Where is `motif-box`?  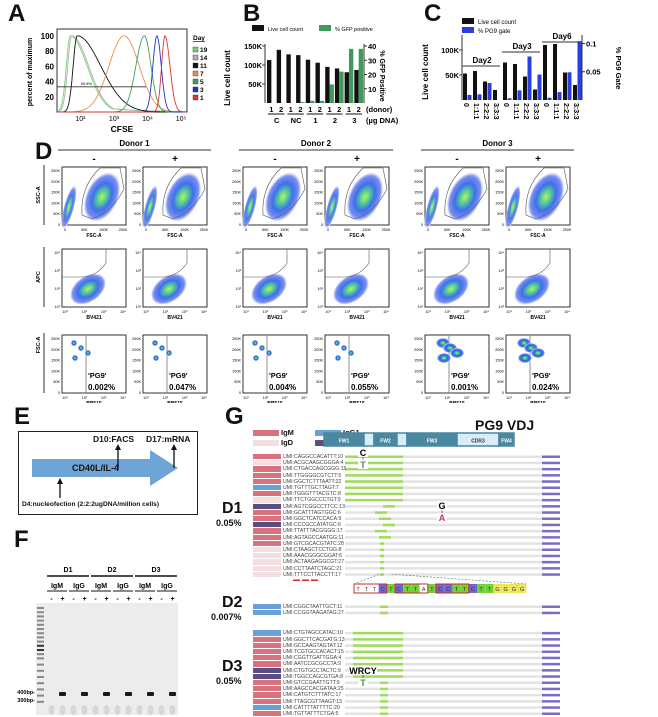
motif-box is located at coordinates (452, 588).